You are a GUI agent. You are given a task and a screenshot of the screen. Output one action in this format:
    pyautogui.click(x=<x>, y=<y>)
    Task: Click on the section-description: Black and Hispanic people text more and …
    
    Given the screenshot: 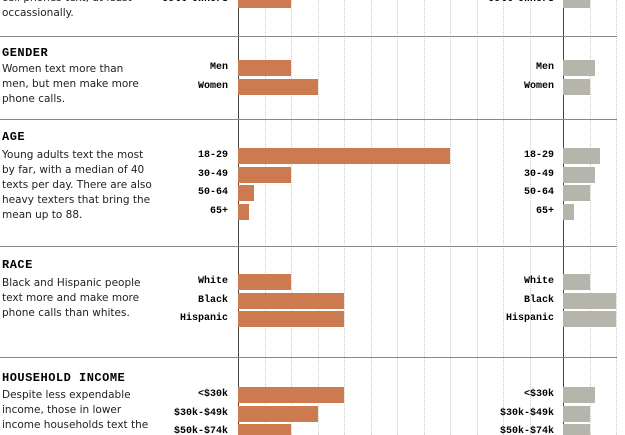 What is the action you would take?
    pyautogui.click(x=71, y=298)
    